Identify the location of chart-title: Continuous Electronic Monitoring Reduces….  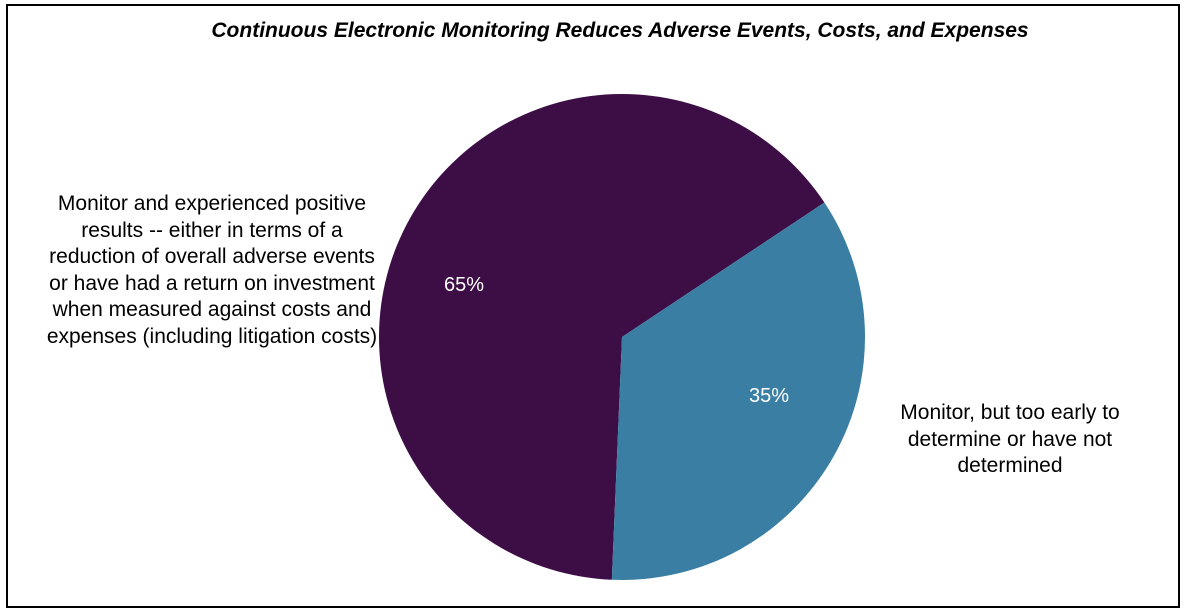
(620, 30).